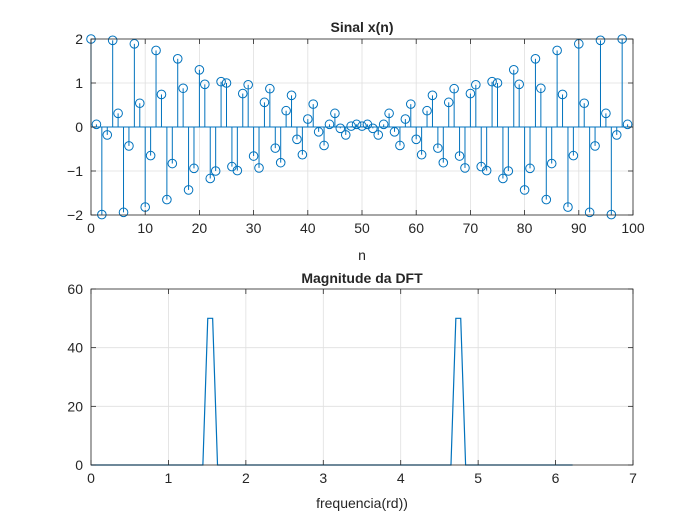 This screenshot has height=530, width=700. I want to click on y-tick-label: 20, so click(75, 406).